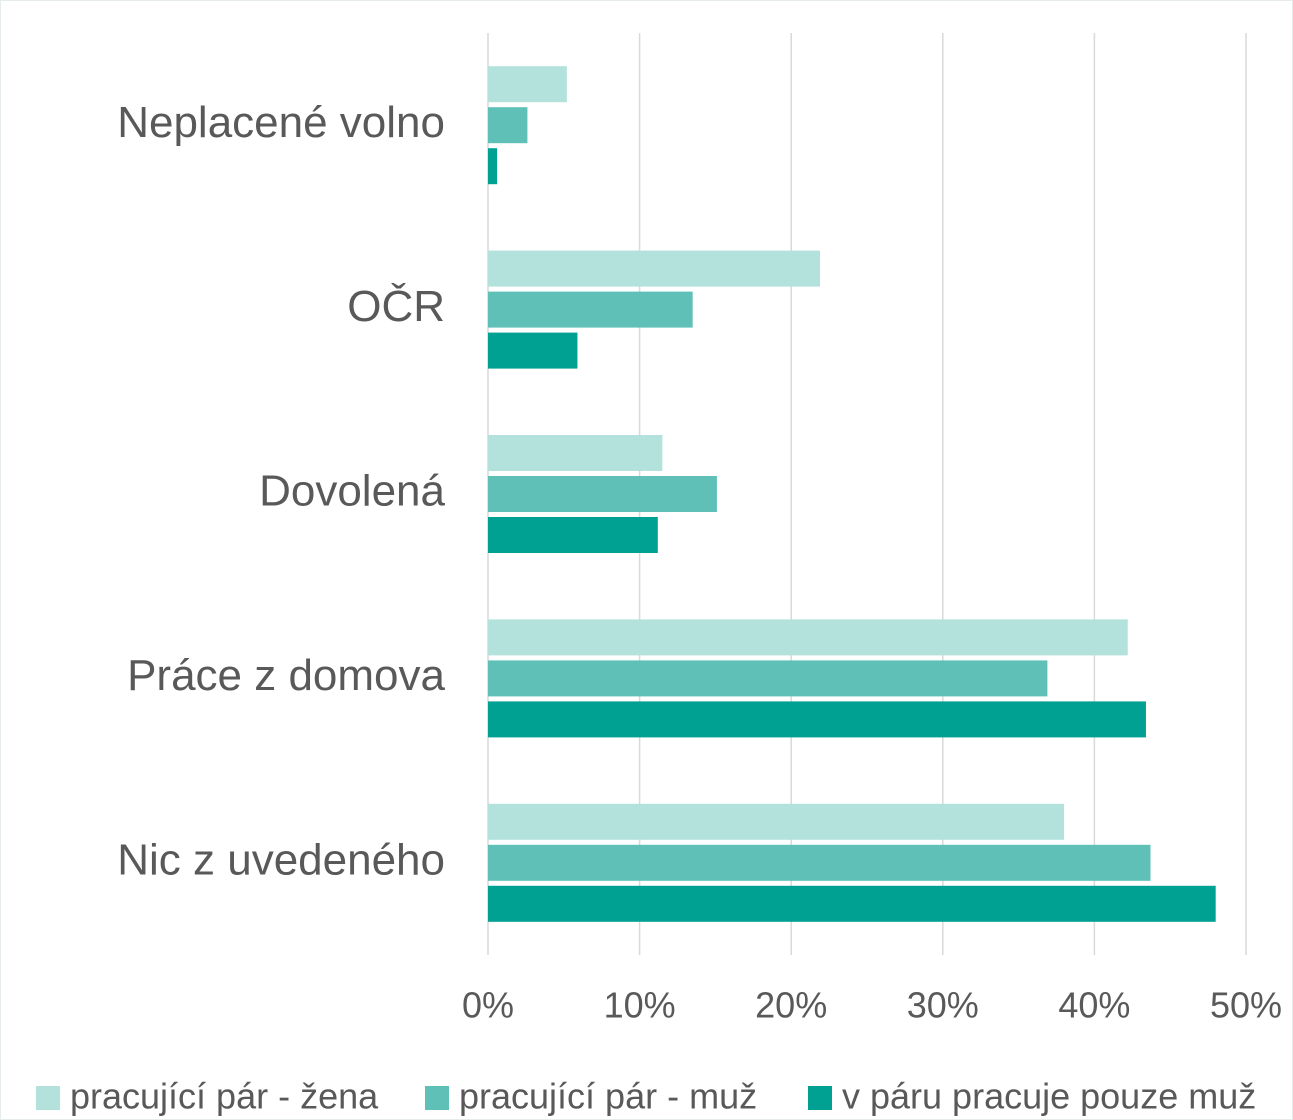 This screenshot has height=1120, width=1293. What do you see at coordinates (791, 1005) in the screenshot?
I see `x-tick-label: 20%` at bounding box center [791, 1005].